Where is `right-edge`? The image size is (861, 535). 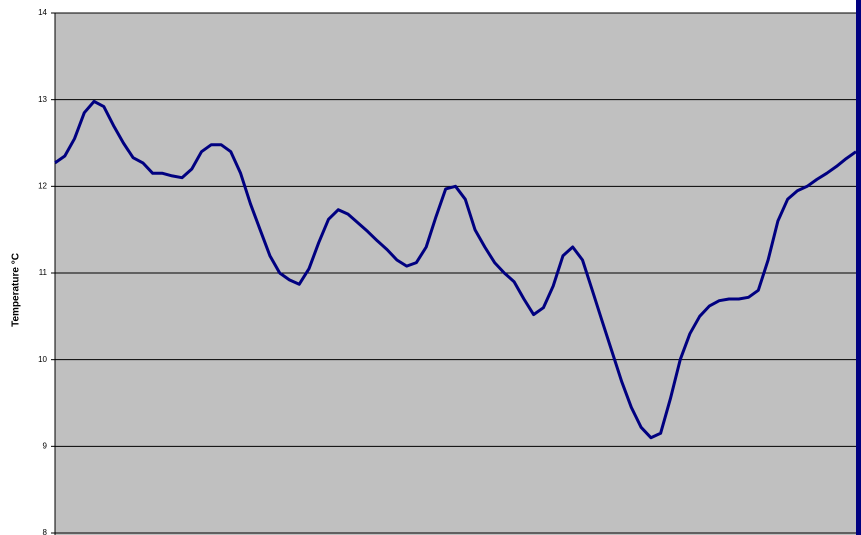
right-edge is located at coordinates (858, 267).